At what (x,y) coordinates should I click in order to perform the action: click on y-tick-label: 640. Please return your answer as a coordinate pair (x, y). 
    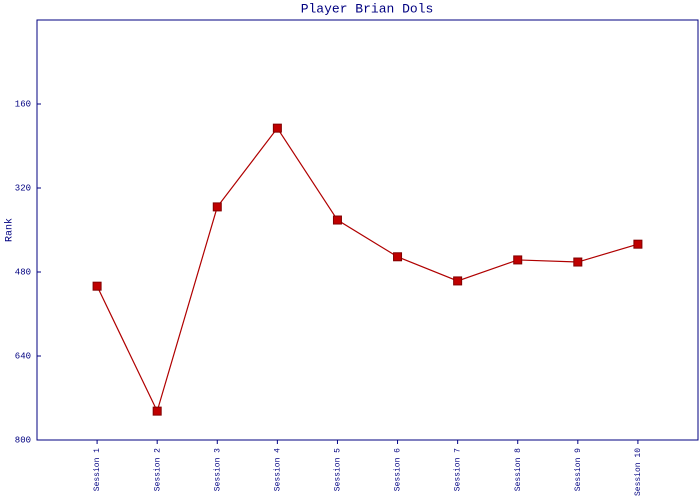
    Looking at the image, I should click on (23, 356).